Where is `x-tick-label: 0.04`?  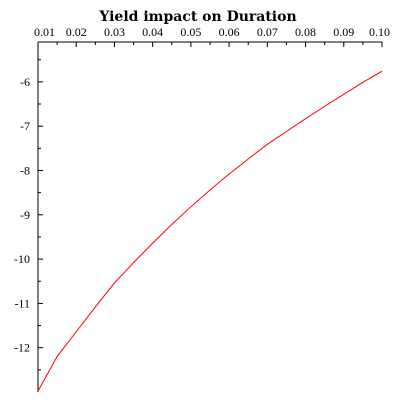 x-tick-label: 0.04 is located at coordinates (152, 32).